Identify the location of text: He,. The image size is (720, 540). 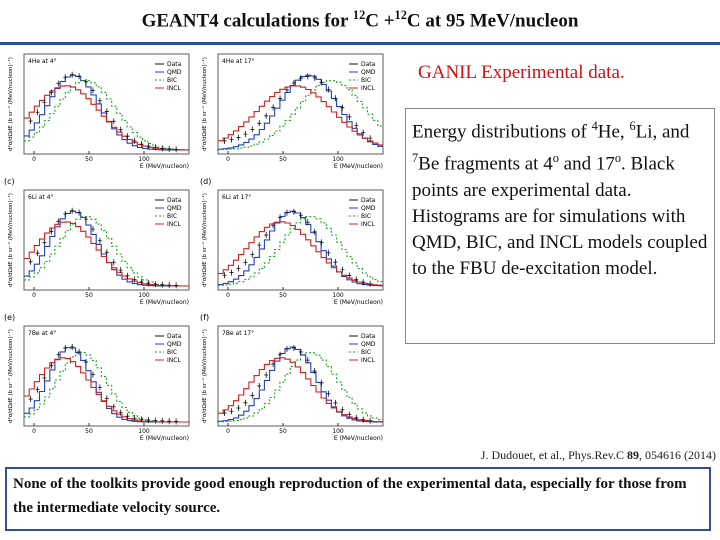
(613, 132).